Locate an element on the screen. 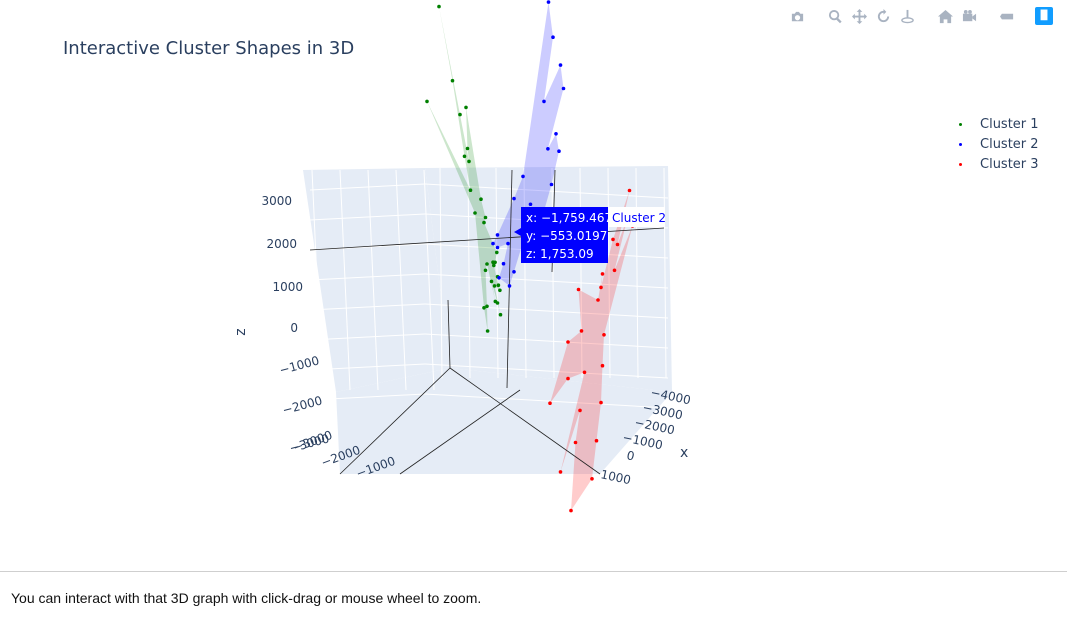 This screenshot has width=1067, height=618. legend-item-cluster-2: Cluster 2 is located at coordinates (994, 144).